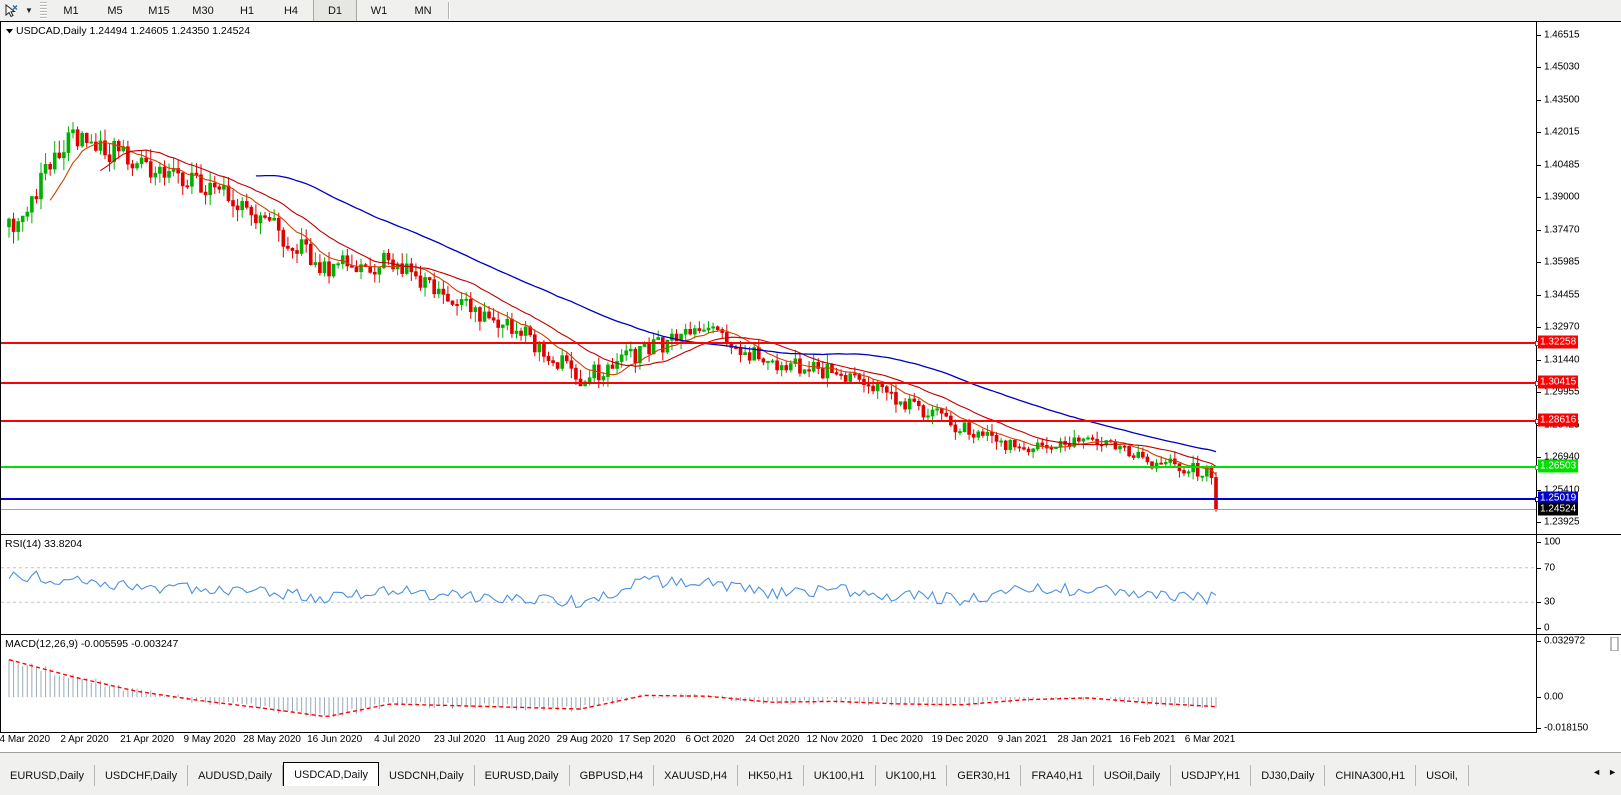 This screenshot has height=795, width=1621. Describe the element at coordinates (1210, 739) in the screenshot. I see `date-axis-label: 6 Mar 2021` at that location.